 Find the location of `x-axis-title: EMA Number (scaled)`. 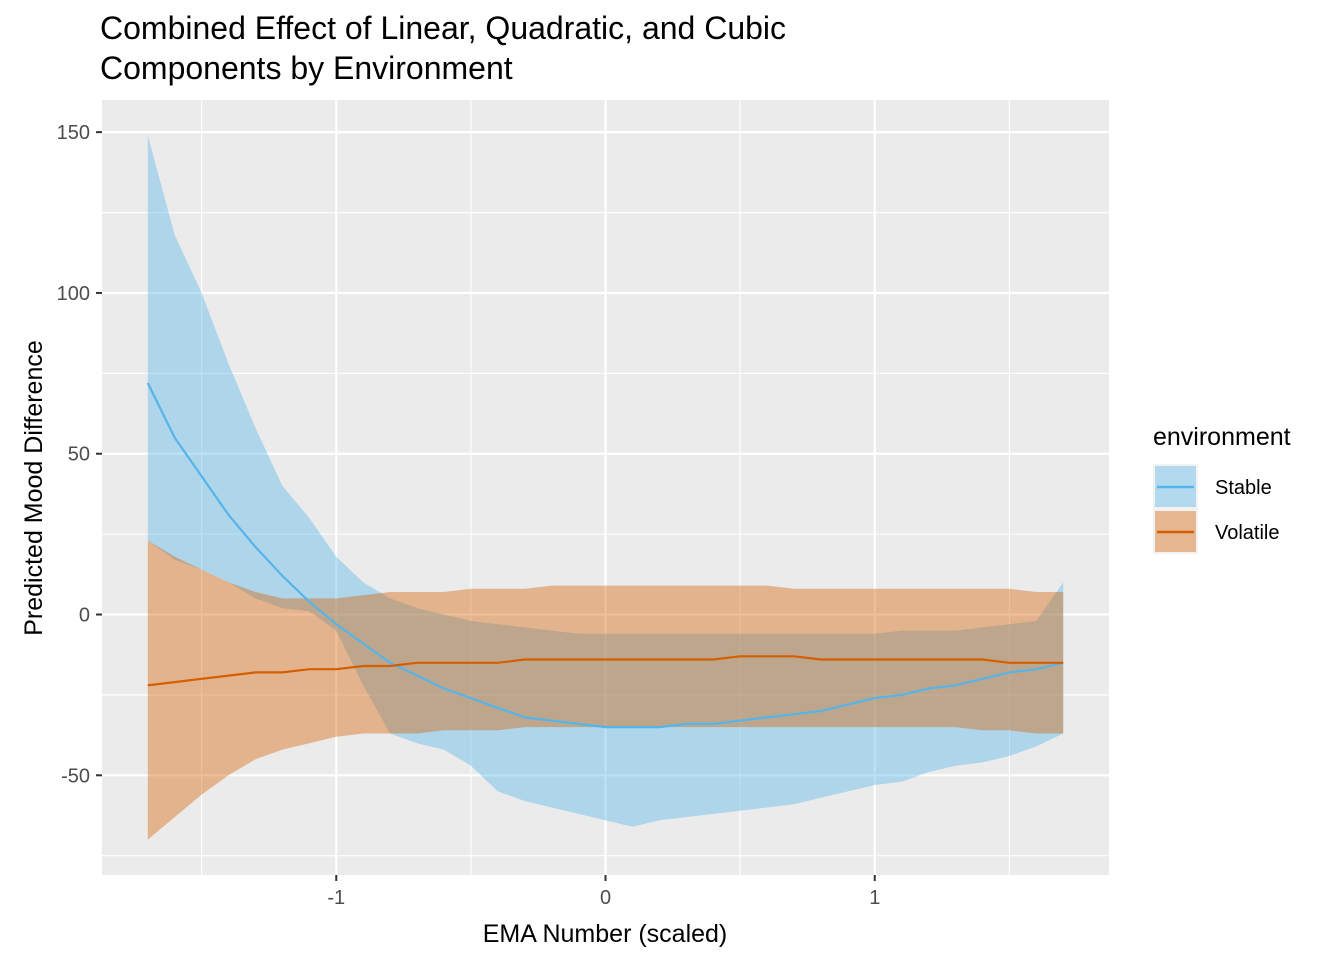

x-axis-title: EMA Number (scaled) is located at coordinates (605, 934).